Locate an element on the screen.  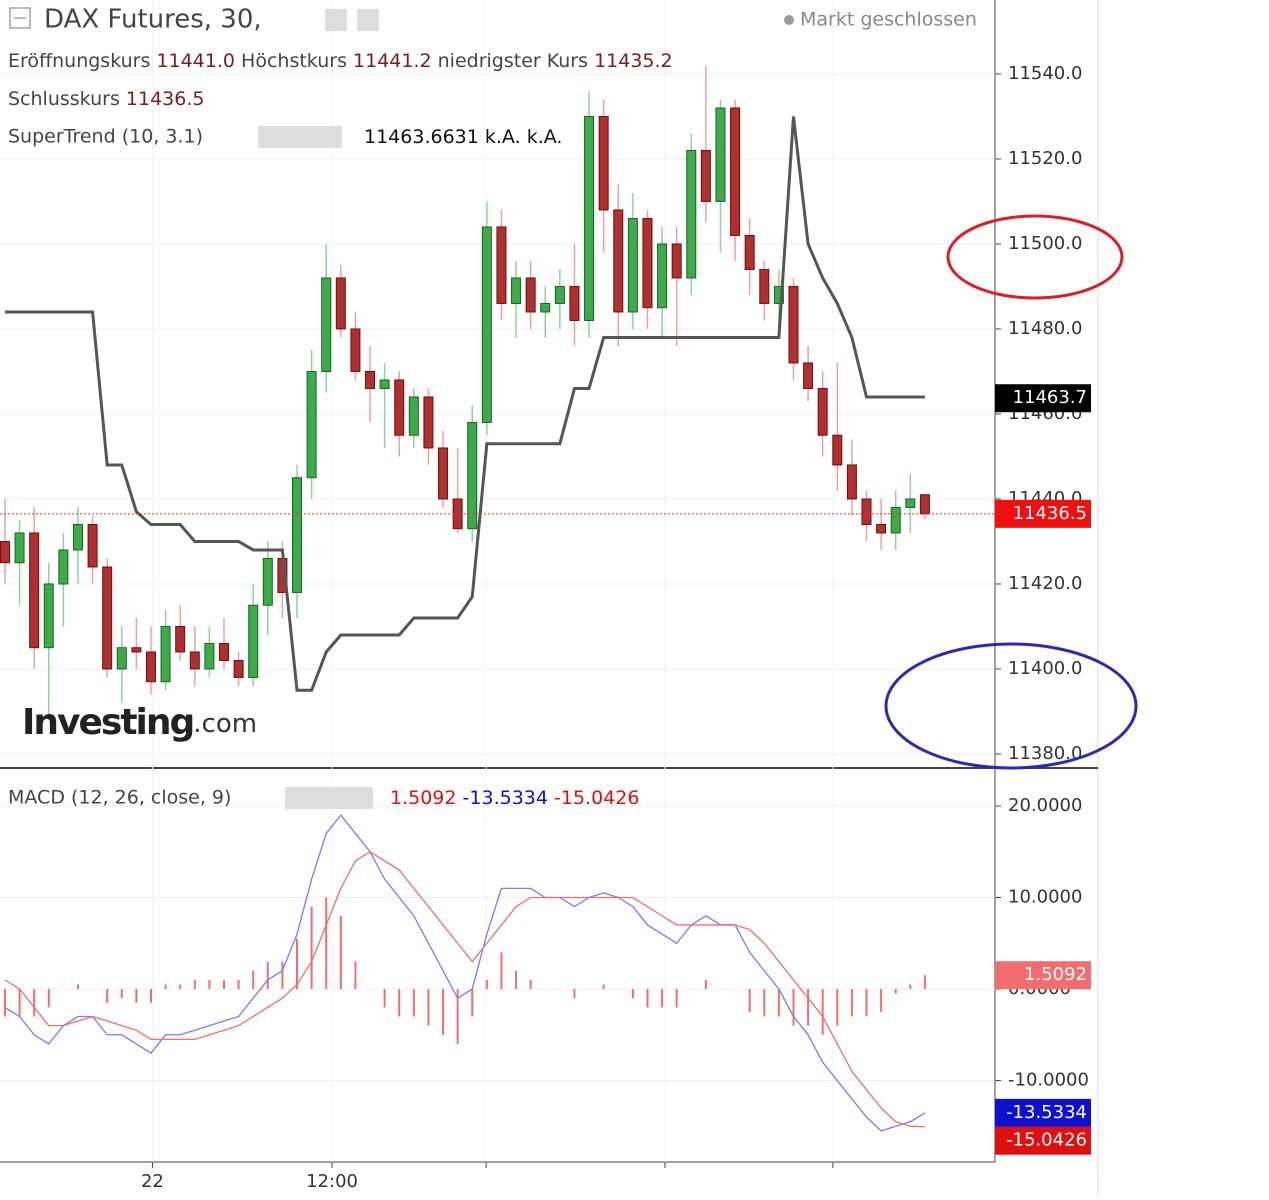
y-tick-label: 11400.0 is located at coordinates (1045, 668).